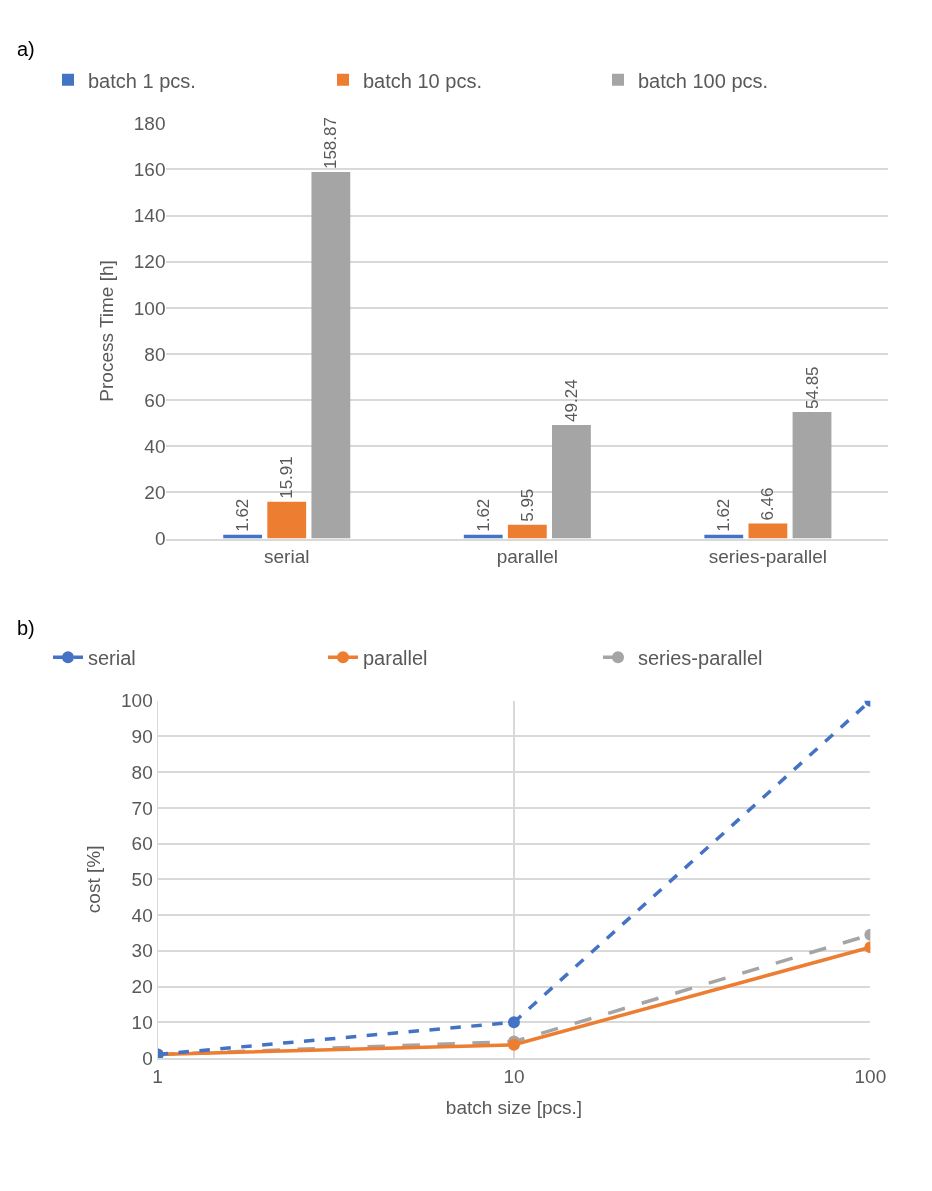 This screenshot has height=1191, width=932. What do you see at coordinates (703, 80) in the screenshot?
I see `legend-label: batch 100 pcs.` at bounding box center [703, 80].